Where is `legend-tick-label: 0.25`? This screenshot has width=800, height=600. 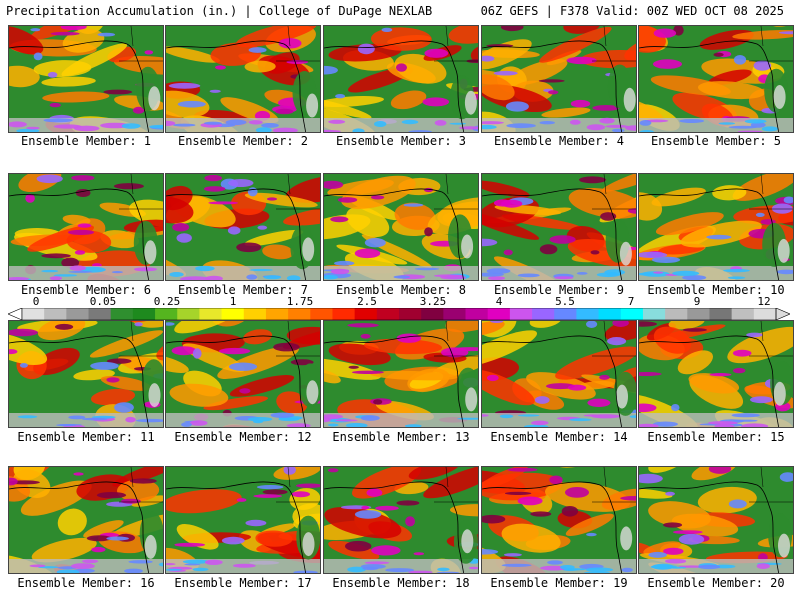
legend-tick-label: 0.25 is located at coordinates (167, 301).